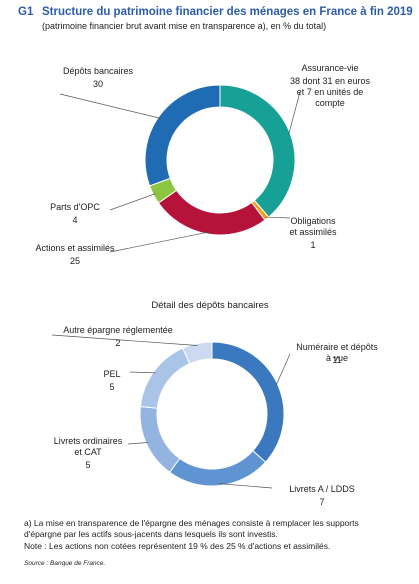  Describe the element at coordinates (98, 84) in the screenshot. I see `value-label: 30` at that location.